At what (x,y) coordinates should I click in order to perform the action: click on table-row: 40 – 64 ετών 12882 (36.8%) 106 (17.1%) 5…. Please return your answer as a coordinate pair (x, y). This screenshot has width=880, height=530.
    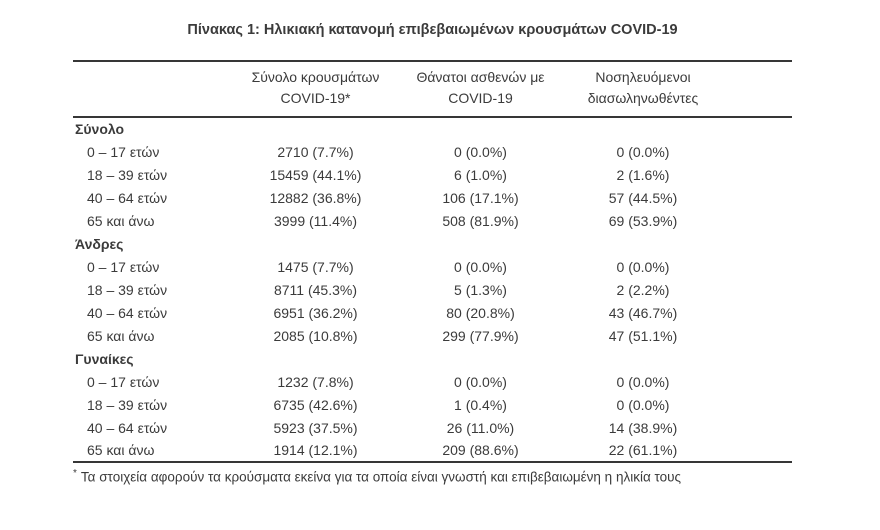
    Looking at the image, I should click on (432, 197).